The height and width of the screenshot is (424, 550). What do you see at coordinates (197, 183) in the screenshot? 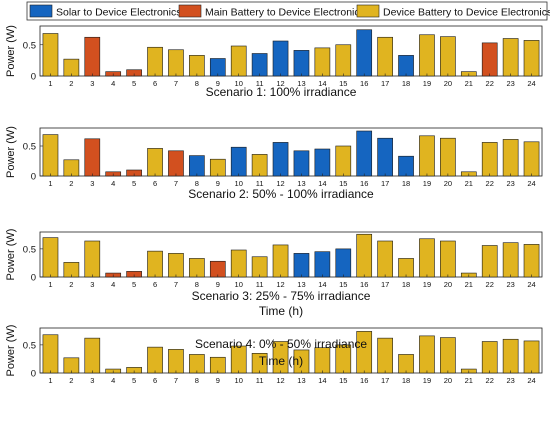
I see `x-tick-label: 8` at bounding box center [197, 183].